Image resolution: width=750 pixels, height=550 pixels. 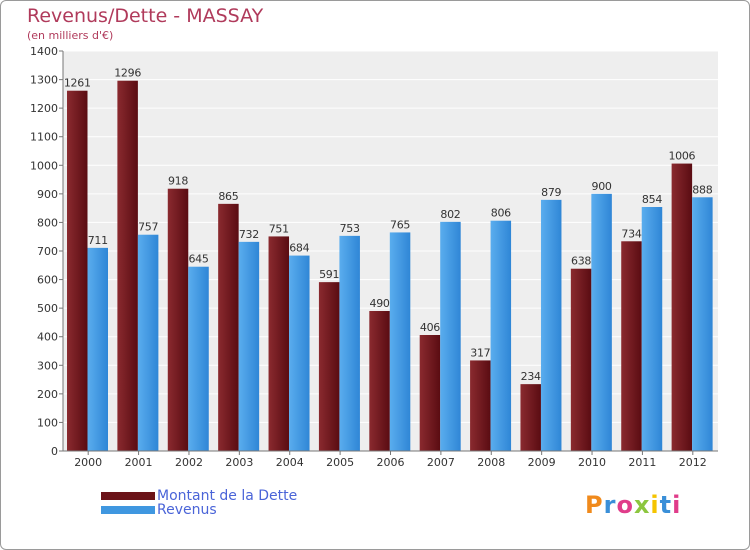 I want to click on data-label: 888, so click(x=702, y=189).